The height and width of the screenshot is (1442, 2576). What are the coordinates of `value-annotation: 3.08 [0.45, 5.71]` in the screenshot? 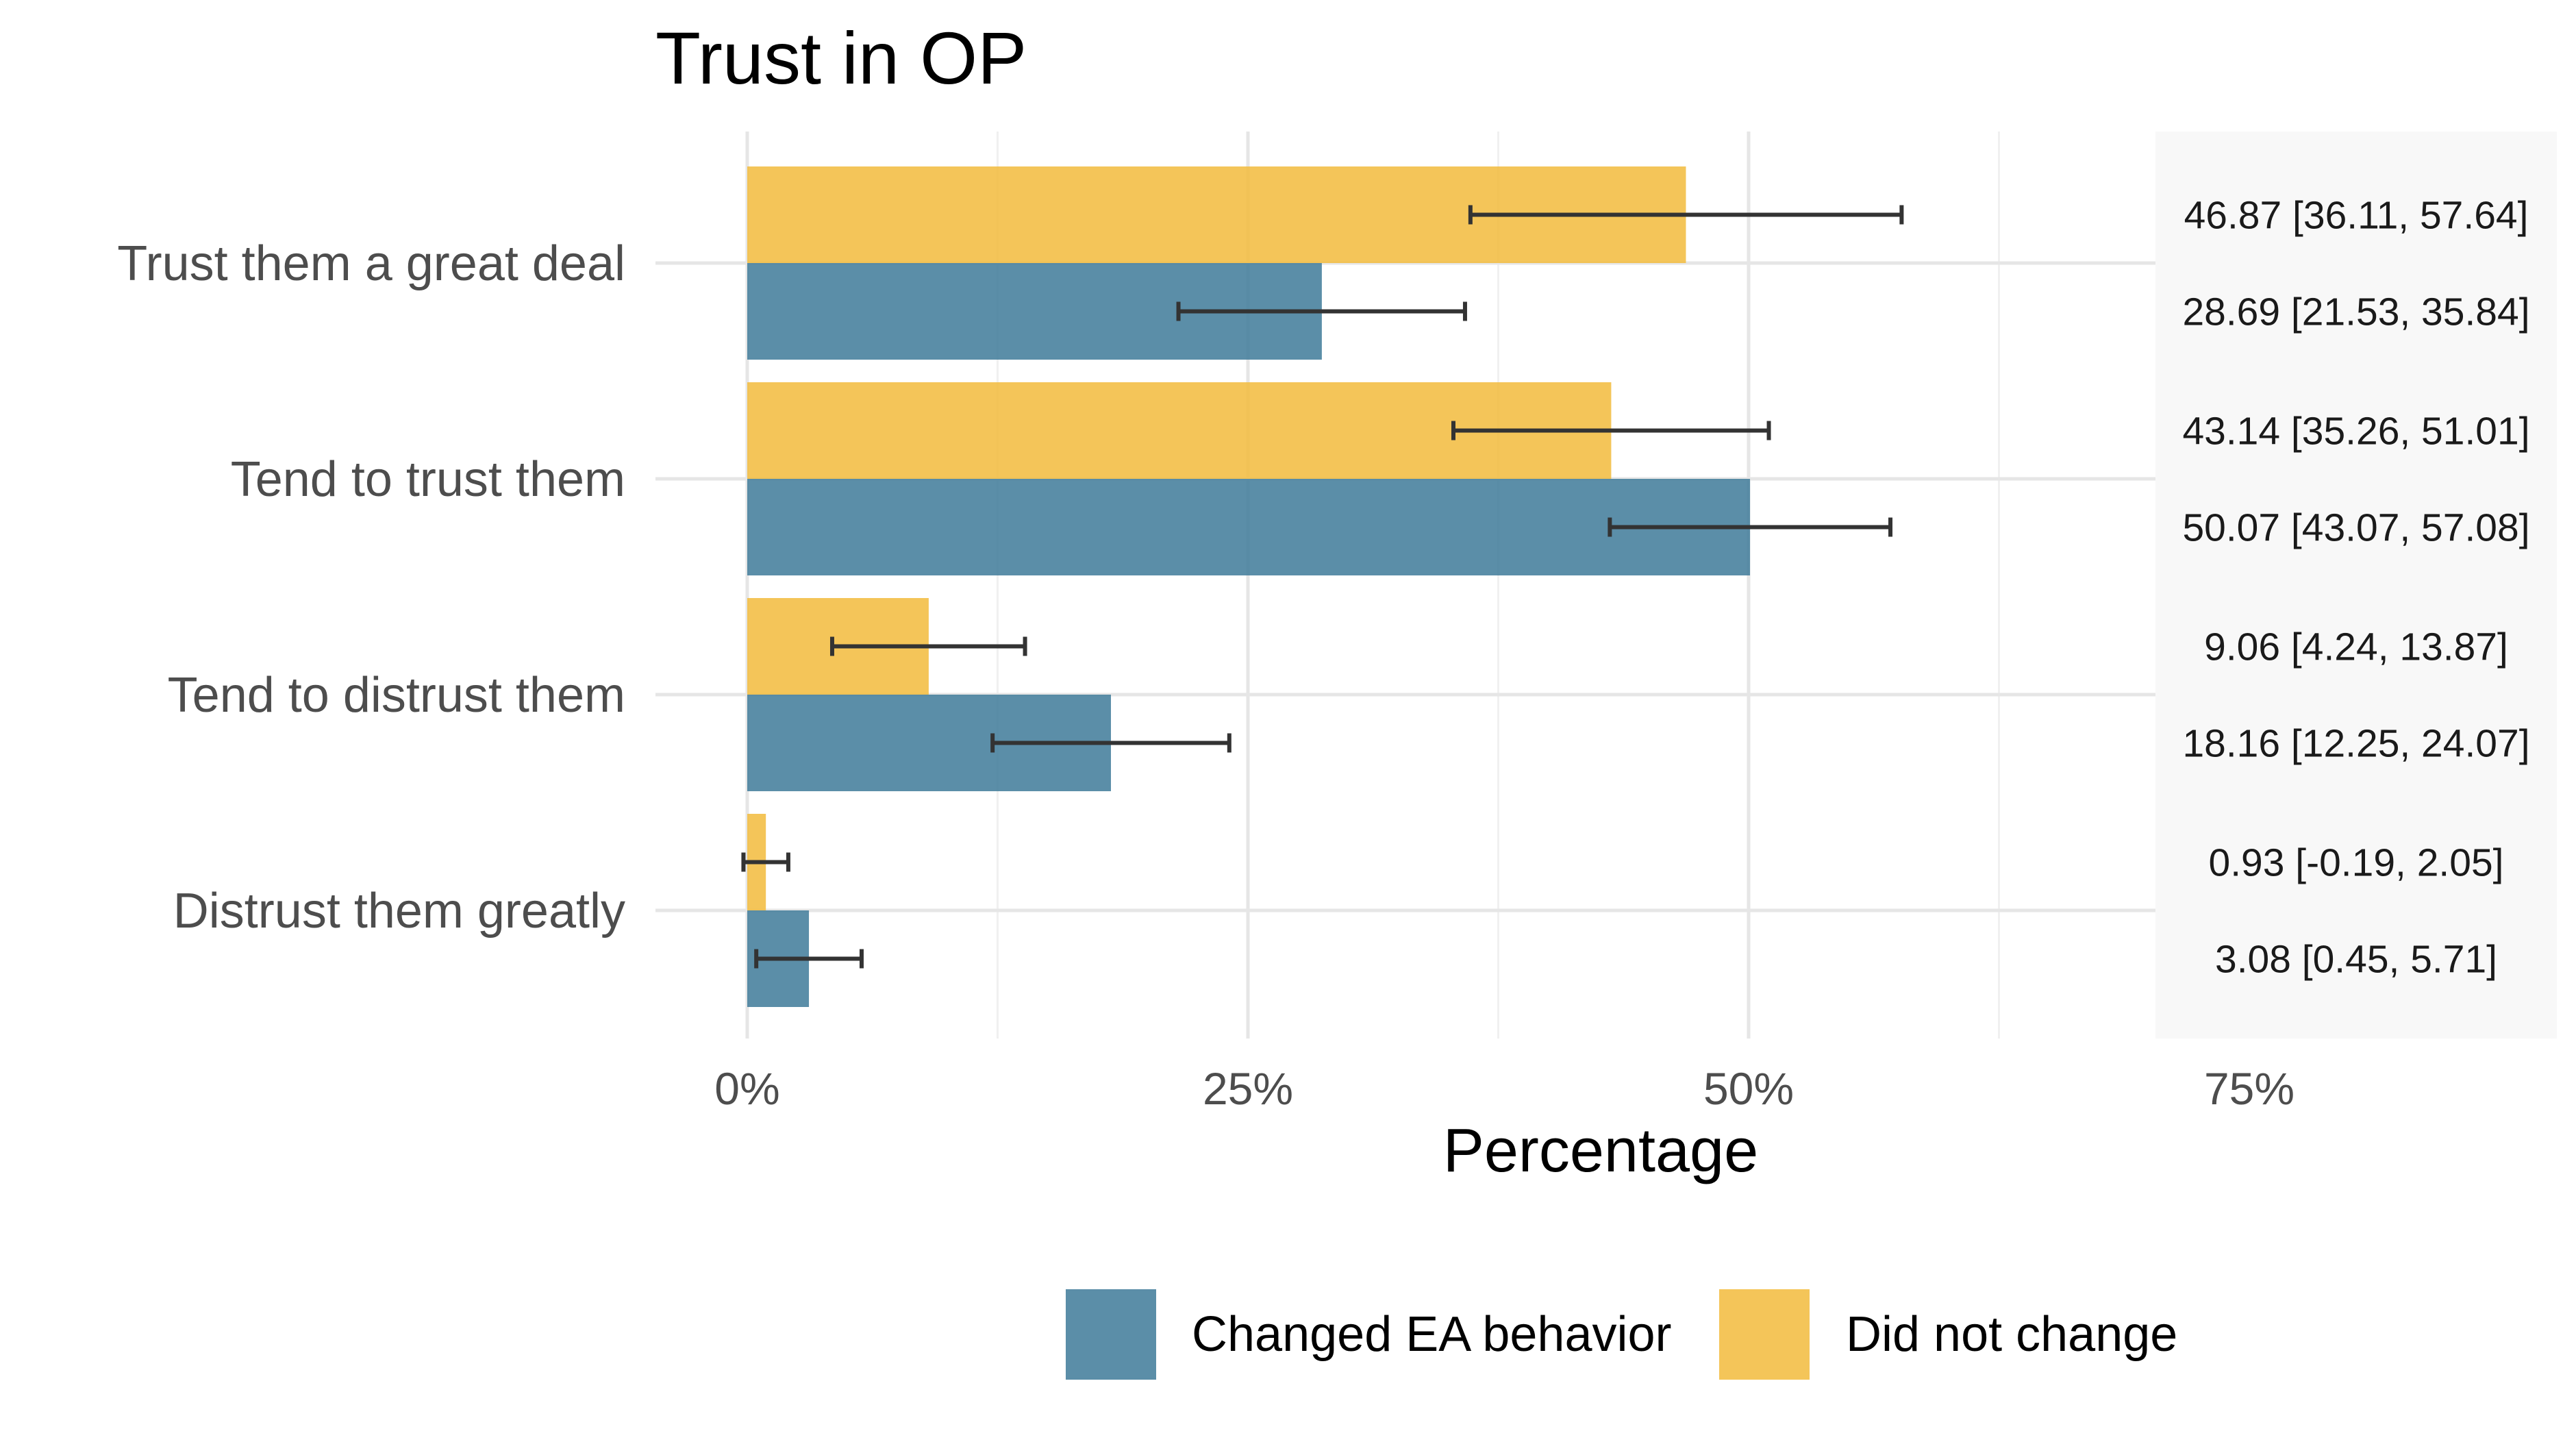 It's located at (2356, 960).